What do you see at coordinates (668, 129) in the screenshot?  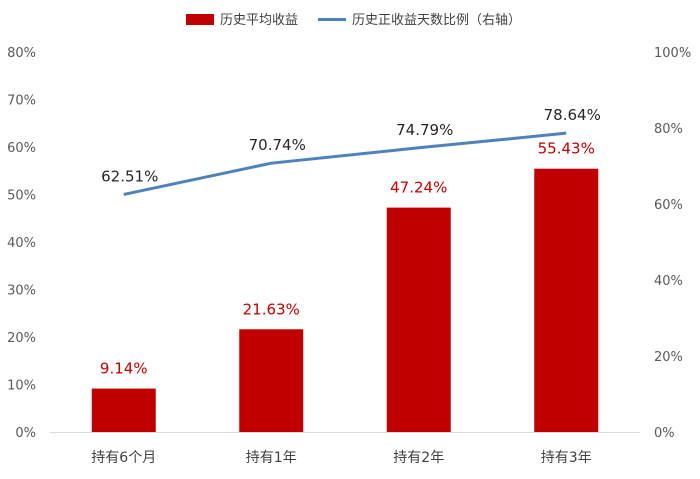 I see `right-tick-label: 80%` at bounding box center [668, 129].